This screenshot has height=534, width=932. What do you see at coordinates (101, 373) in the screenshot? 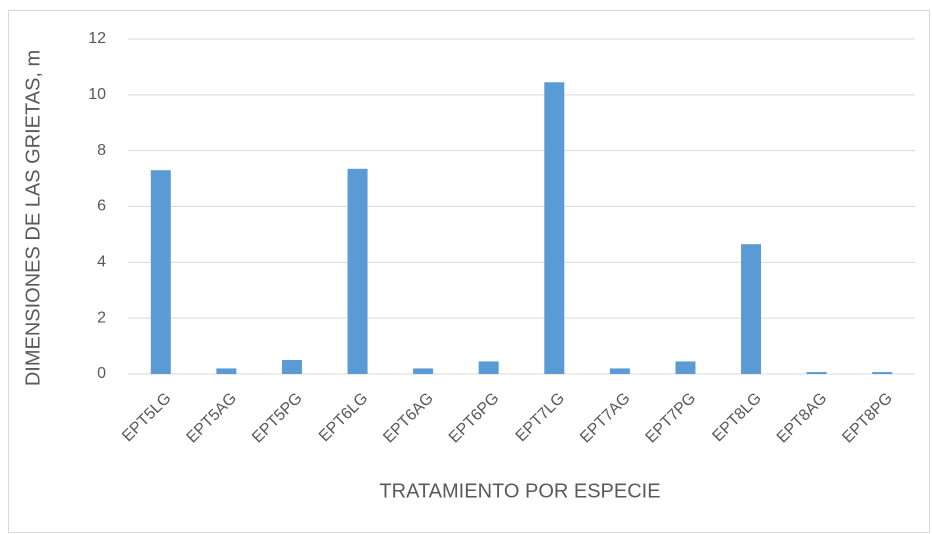
I see `y-tick-label: 0` at bounding box center [101, 373].